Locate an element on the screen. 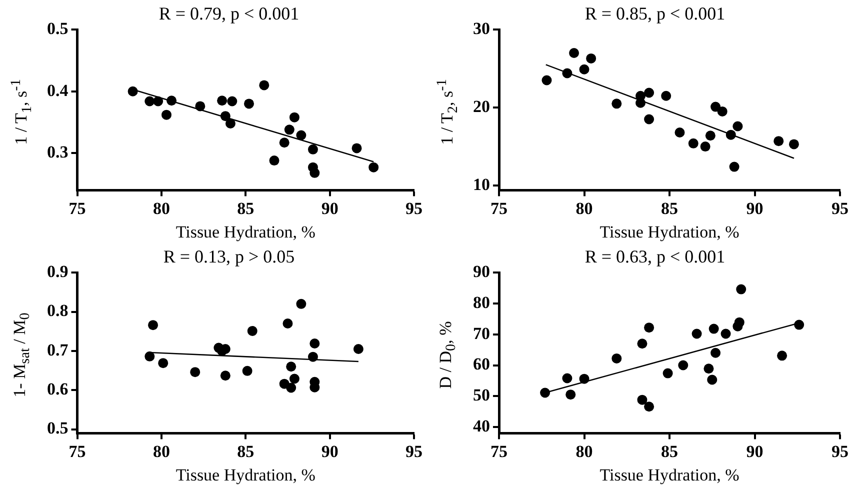 The height and width of the screenshot is (486, 853). y-tick-label: 0.6 is located at coordinates (57, 389).